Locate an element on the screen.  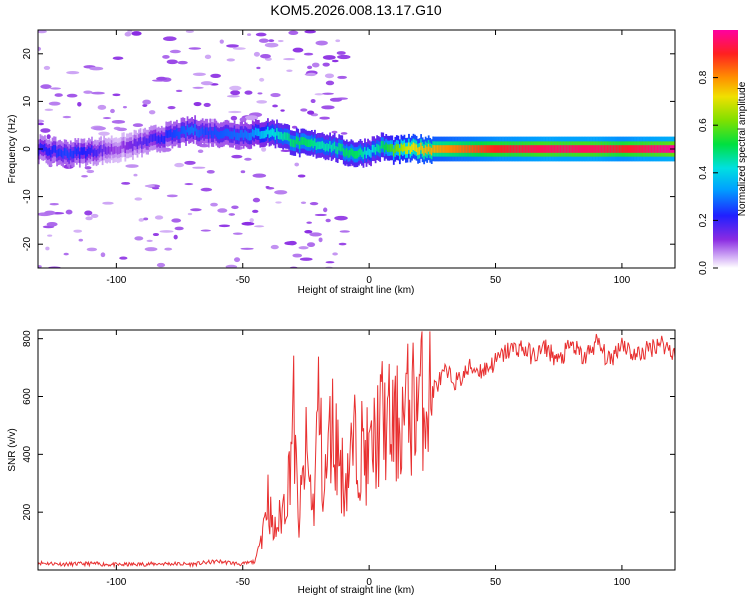
spectrogram-y-tick-label: 0 is located at coordinates (27, 149).